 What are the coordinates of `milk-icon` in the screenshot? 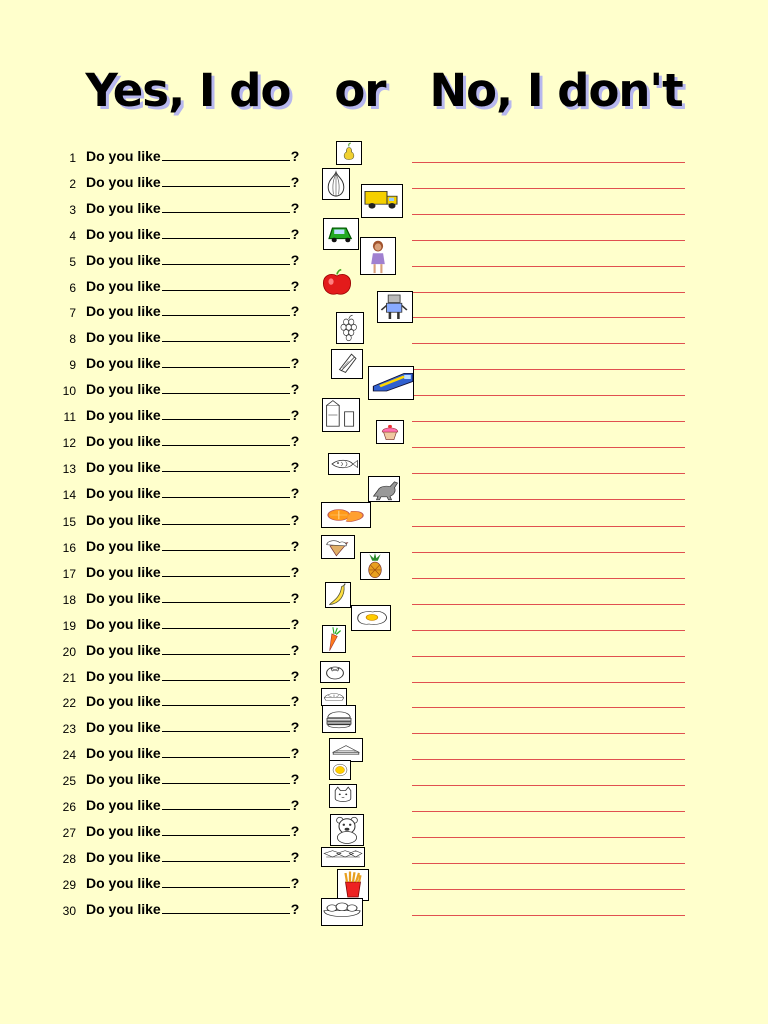 It's located at (341, 415).